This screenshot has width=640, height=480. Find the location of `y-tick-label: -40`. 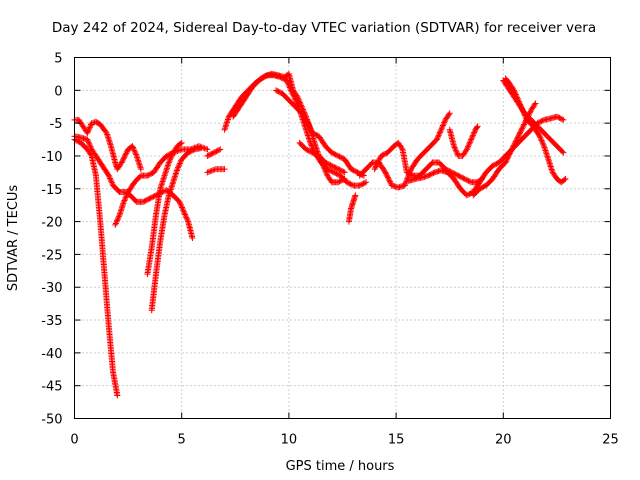

y-tick-label: -40 is located at coordinates (51, 354).